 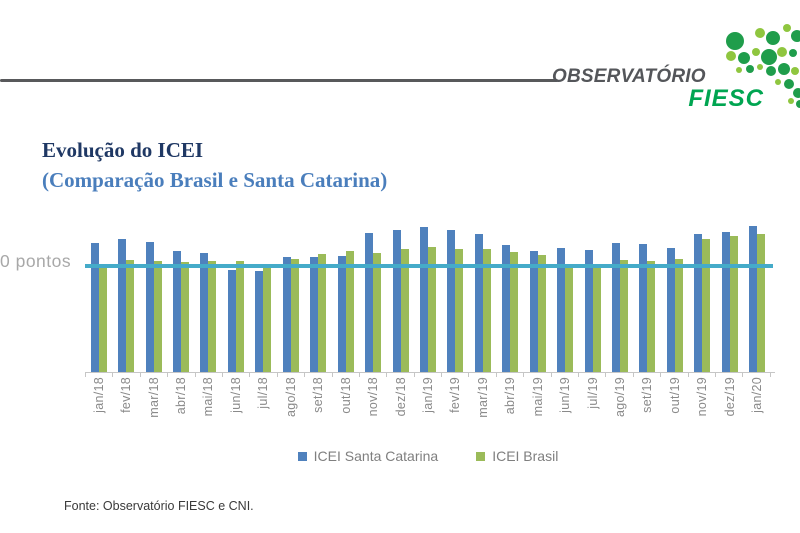 What do you see at coordinates (279, 80) in the screenshot?
I see `header-divider-line` at bounding box center [279, 80].